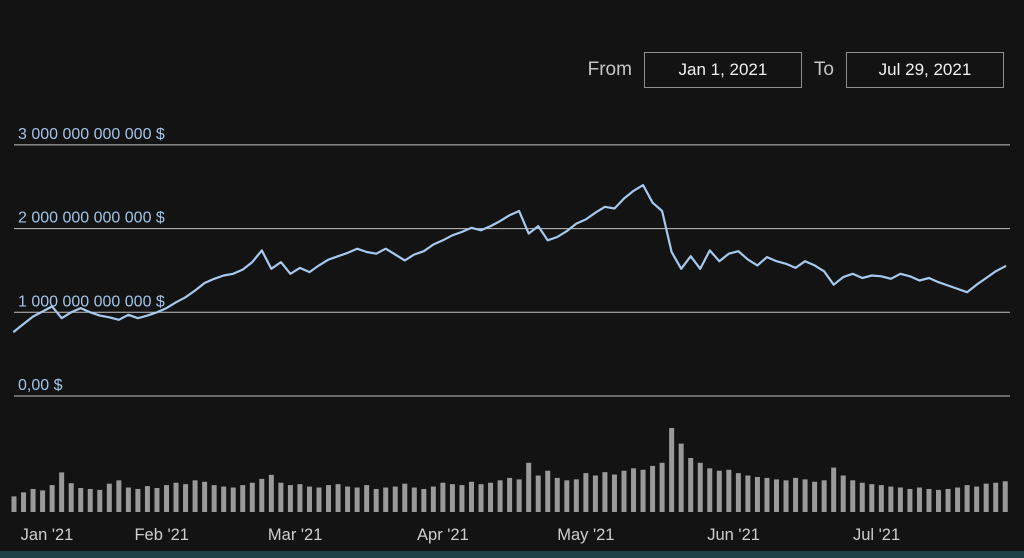  What do you see at coordinates (295, 535) in the screenshot?
I see `x-axis-label: Mar '21` at bounding box center [295, 535].